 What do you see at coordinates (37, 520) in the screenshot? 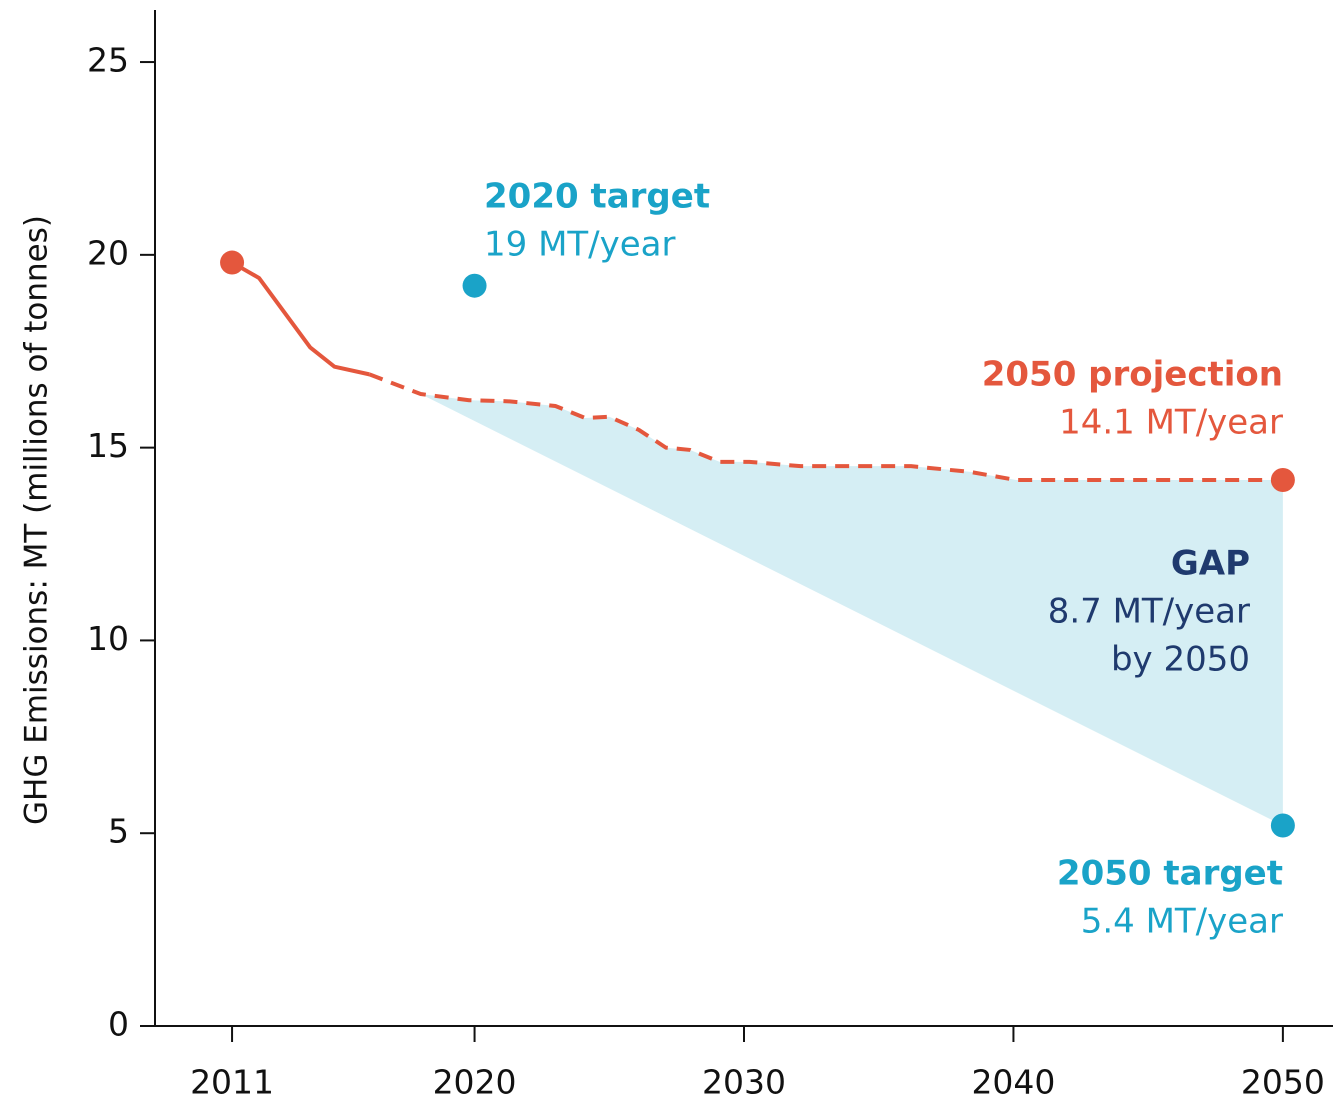
I see `y-axis-title: GHG Emissions: MT (millions of tonnes)` at bounding box center [37, 520].